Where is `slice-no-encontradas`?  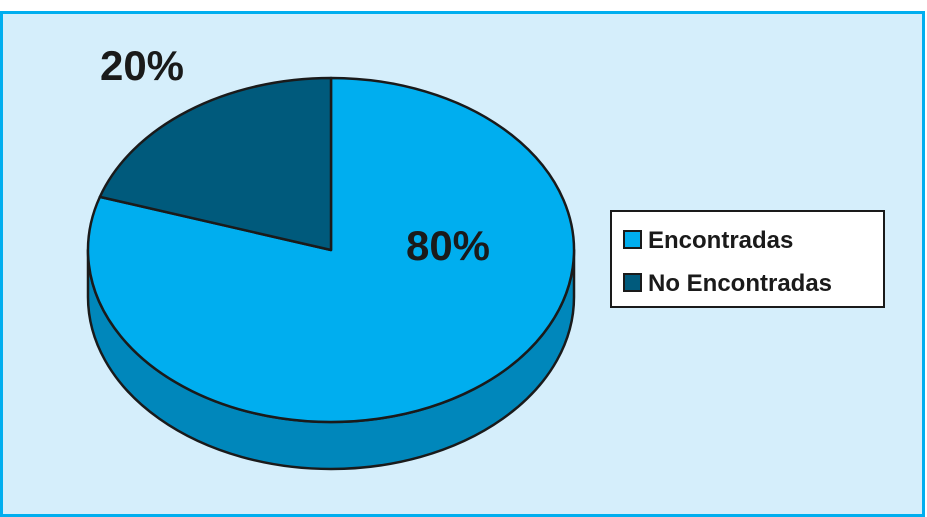 slice-no-encontradas is located at coordinates (215, 164).